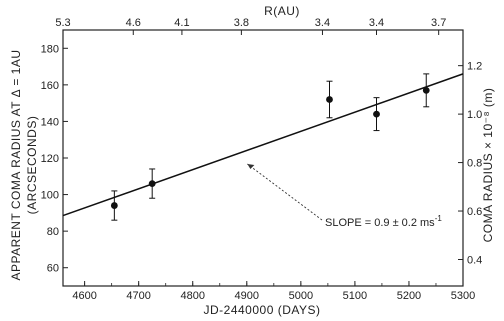 Image resolution: width=504 pixels, height=321 pixels. What do you see at coordinates (181, 23) in the screenshot?
I see `top-tick-label: 4.1` at bounding box center [181, 23].